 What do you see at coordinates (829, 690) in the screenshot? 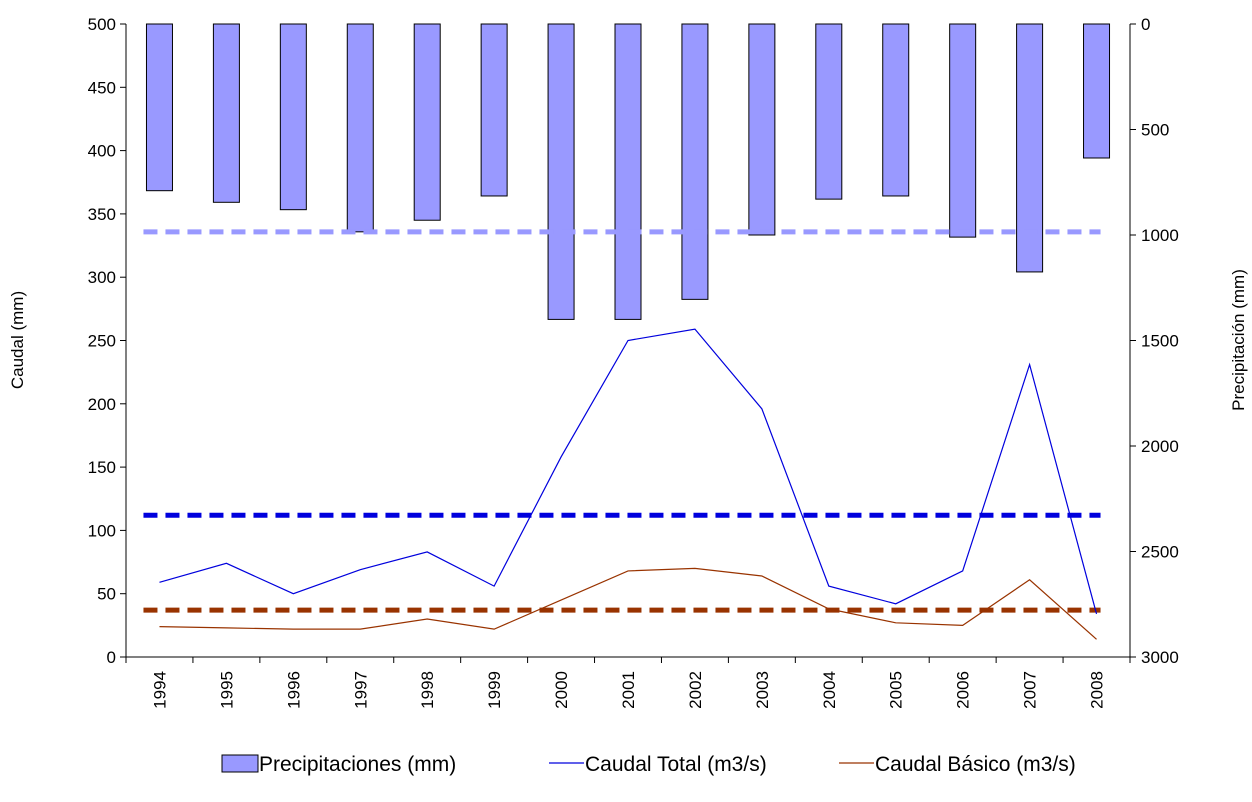
I see `x-tick-label-2004: 2004` at bounding box center [829, 690].